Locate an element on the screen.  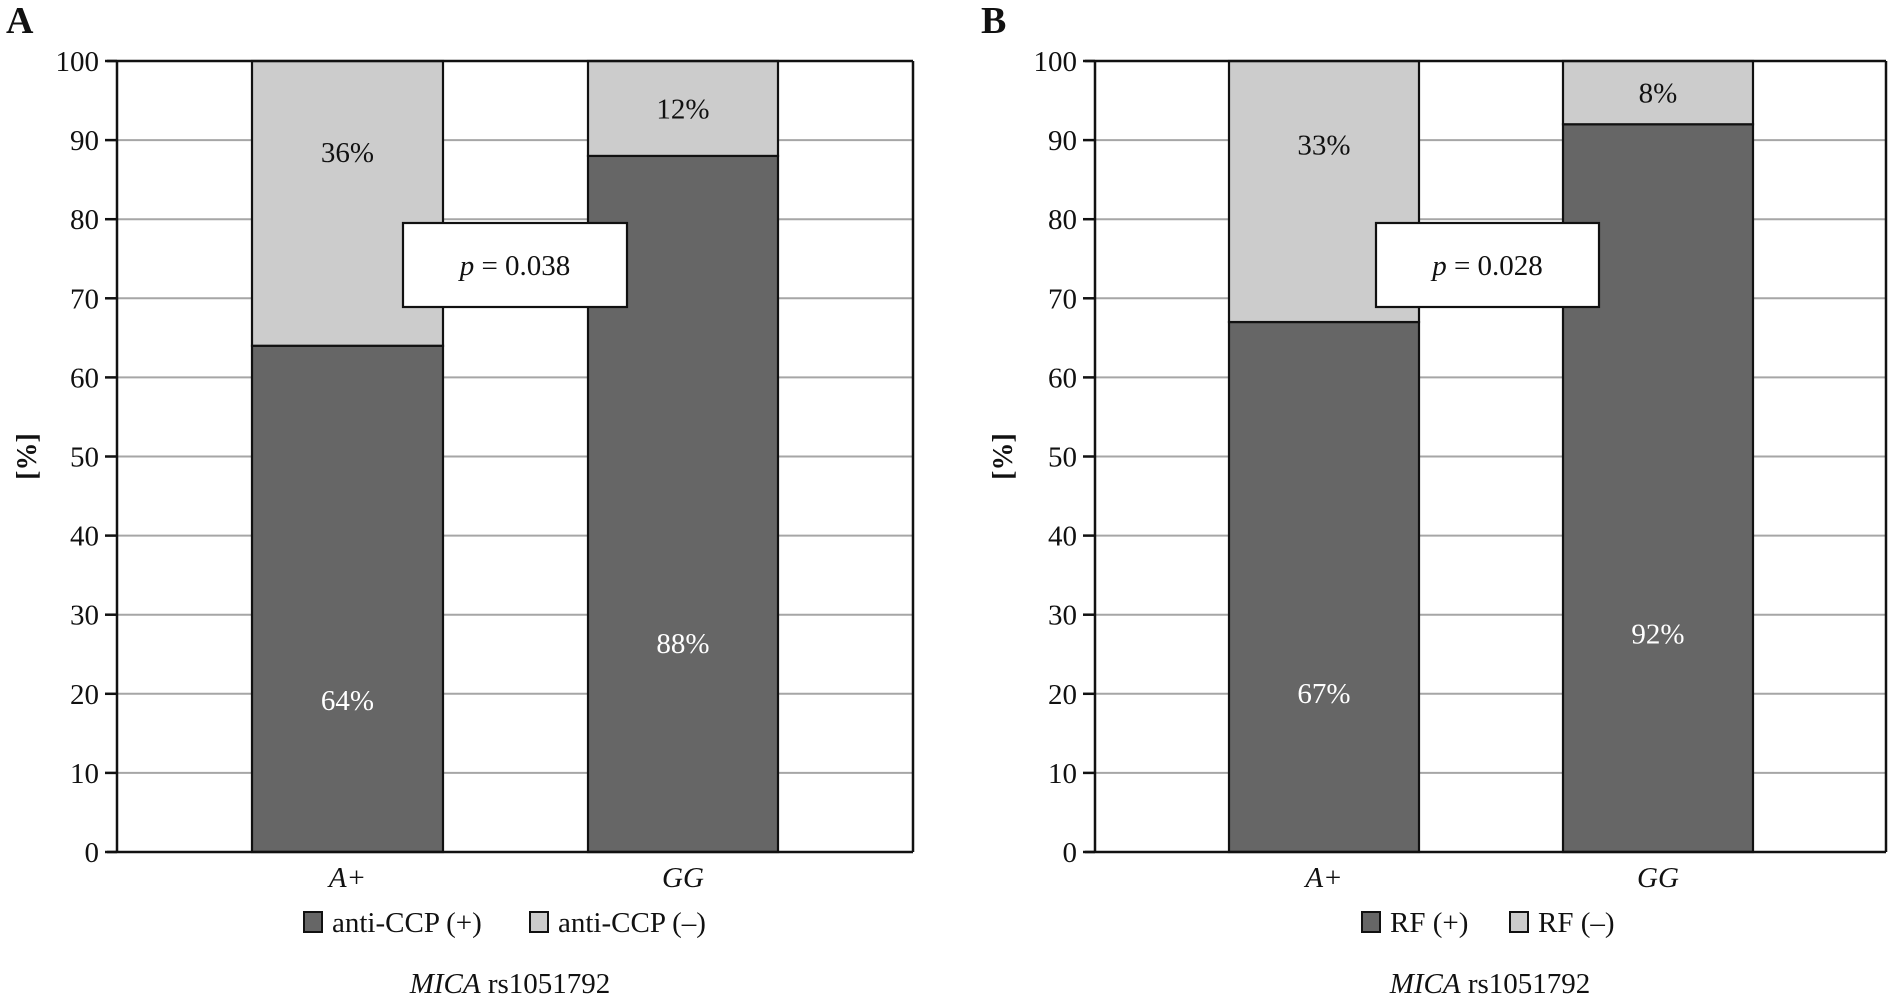
legend-label: anti-CCP (–) is located at coordinates (632, 923).